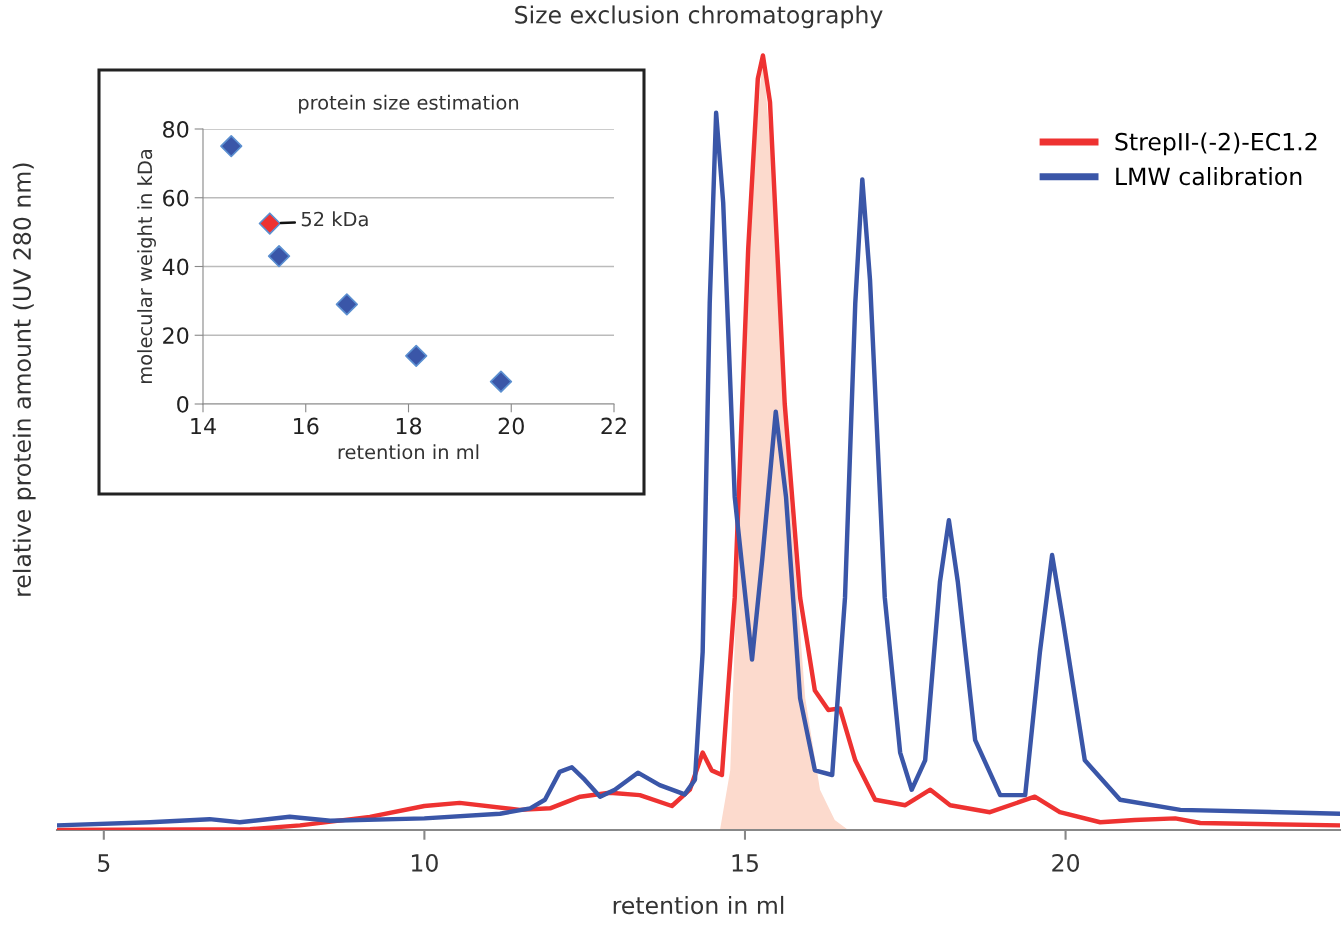 The width and height of the screenshot is (1343, 926). What do you see at coordinates (699, 17) in the screenshot?
I see `chart-title: Size exclusion chromatography` at bounding box center [699, 17].